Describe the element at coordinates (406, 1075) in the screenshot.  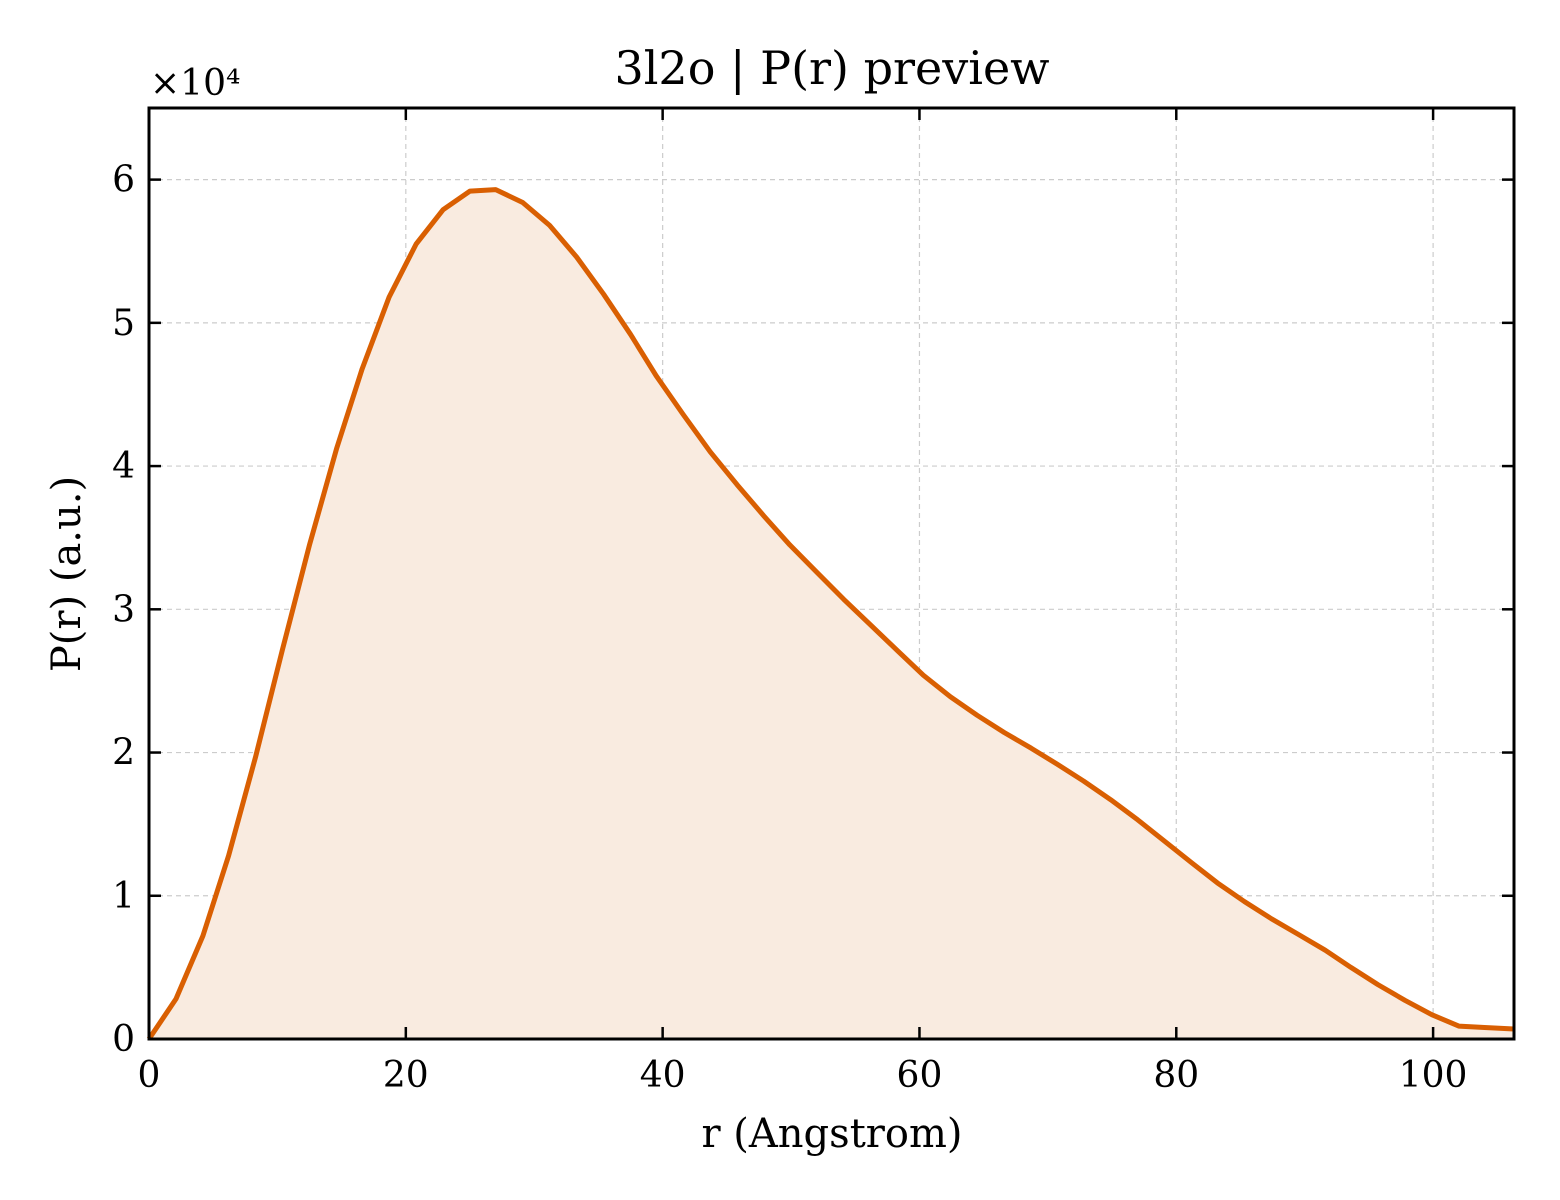
I see `x-tick-label: 20` at that location.